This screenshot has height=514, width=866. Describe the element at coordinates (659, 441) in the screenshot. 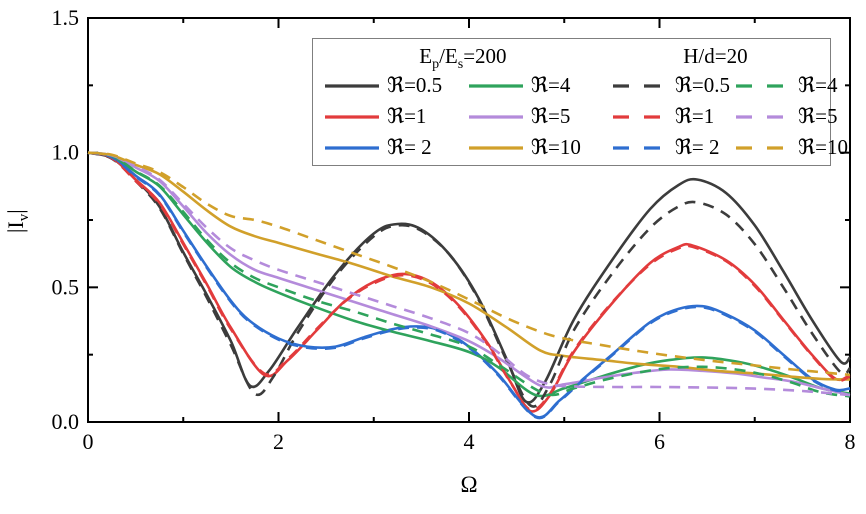

I see `x-tick-label: 6` at that location.